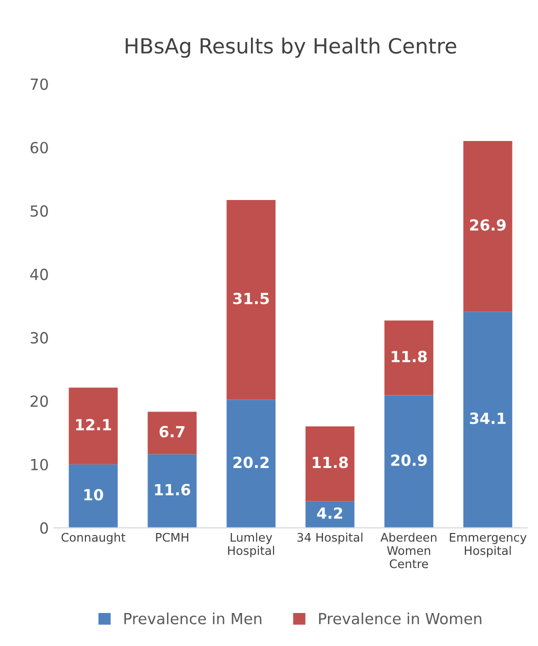 This screenshot has height=646, width=538. Describe the element at coordinates (39, 211) in the screenshot. I see `y-tick-label: 50` at that location.